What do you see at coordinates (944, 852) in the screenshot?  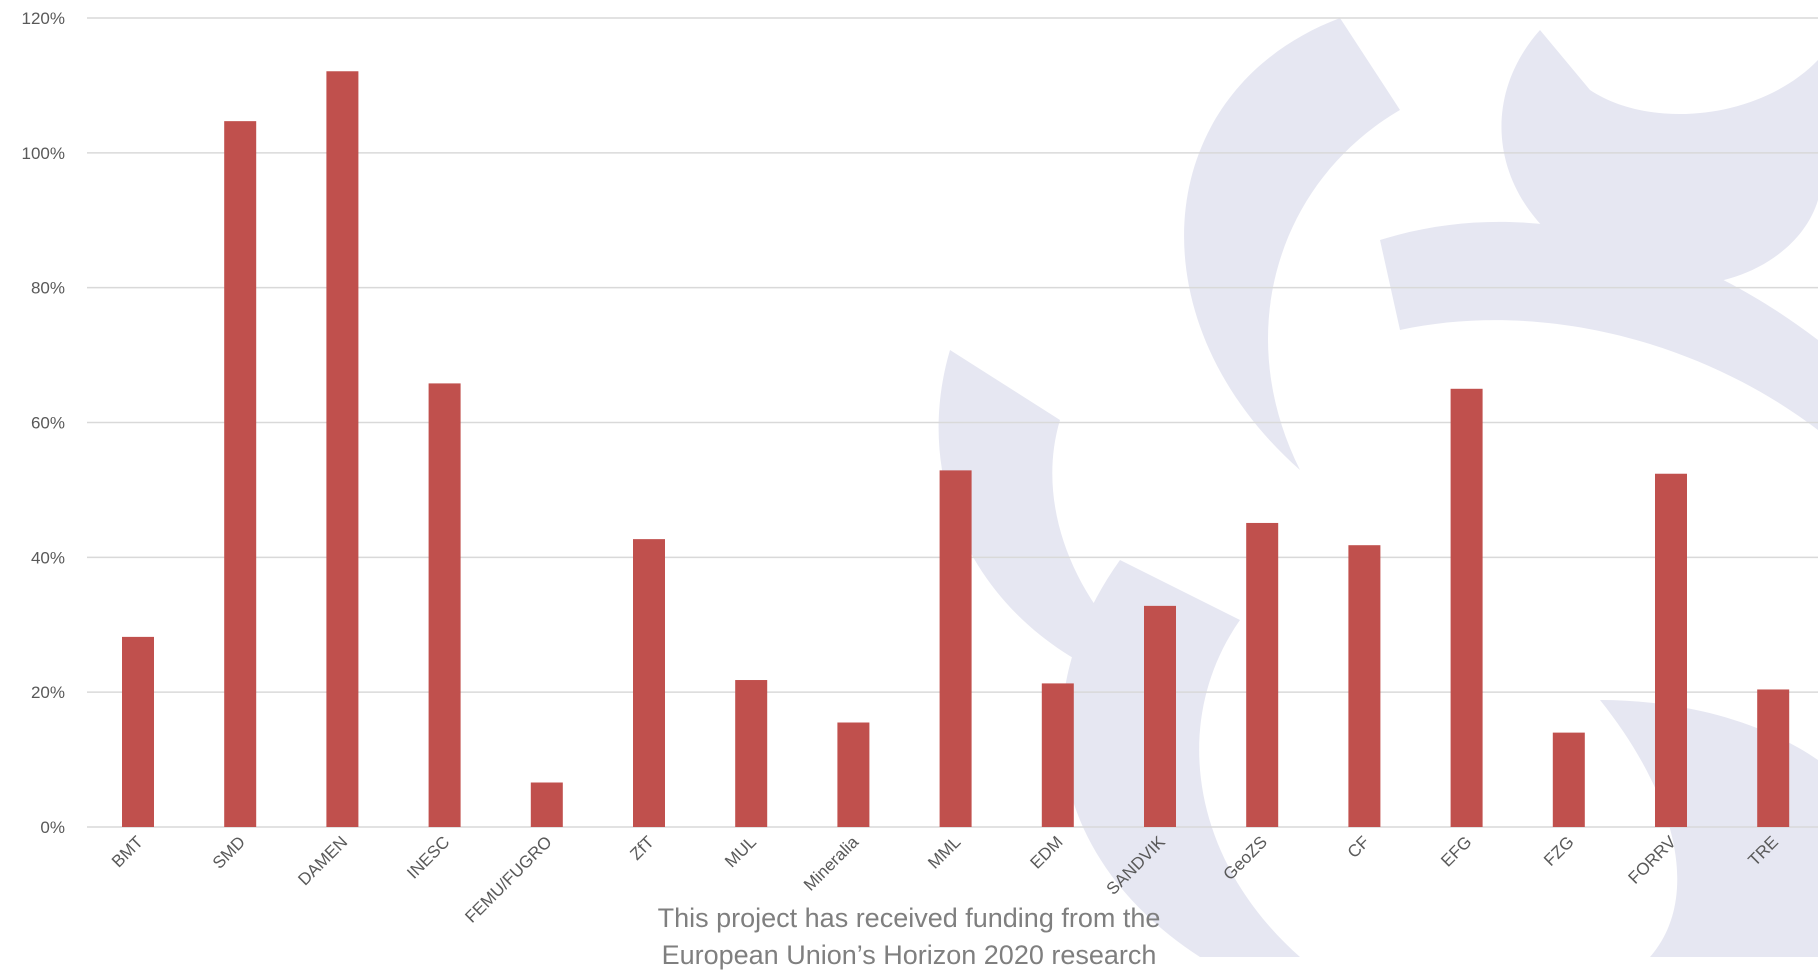 I see `x-tick-label: MML` at bounding box center [944, 852].